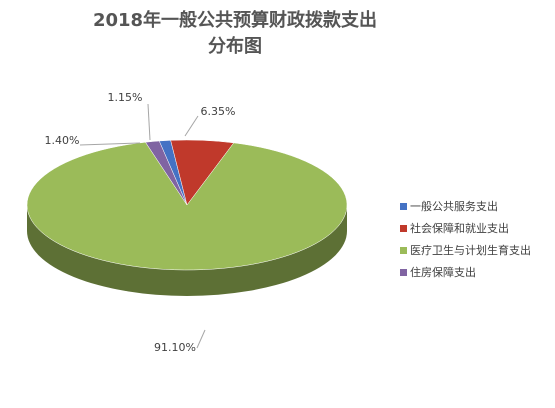  I want to click on chart-title: 2018年一般公共预算财政拨款支出分布图, so click(235, 33).